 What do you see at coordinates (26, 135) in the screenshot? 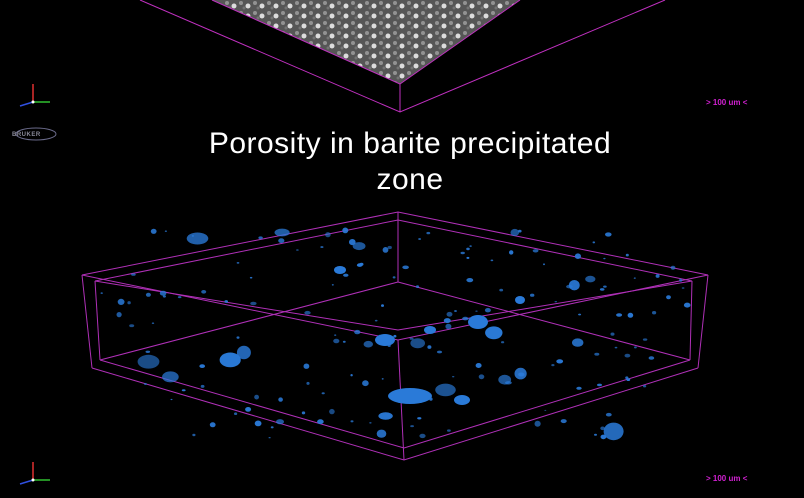
I see `bruker-logo-text: BRUKER` at bounding box center [26, 135].